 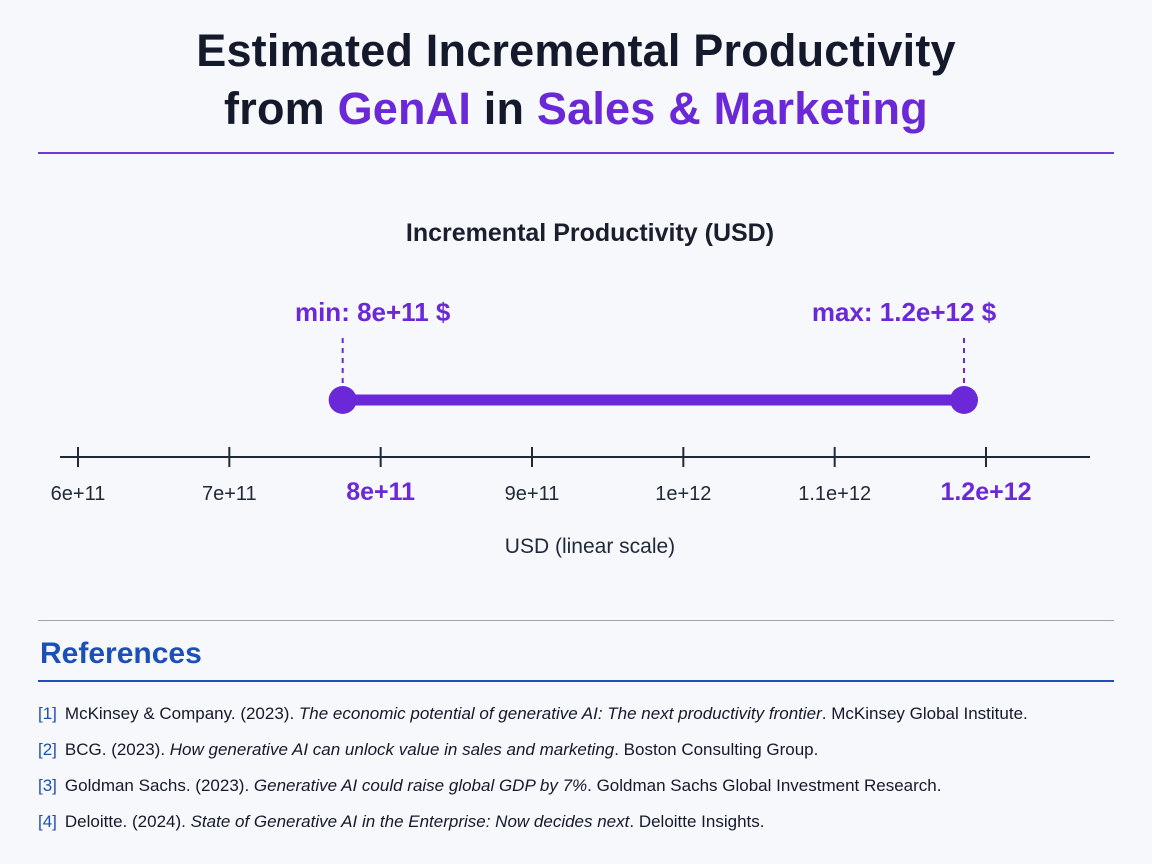 What do you see at coordinates (697, 821) in the screenshot?
I see `reference-source: . Deloitte Insights.` at bounding box center [697, 821].